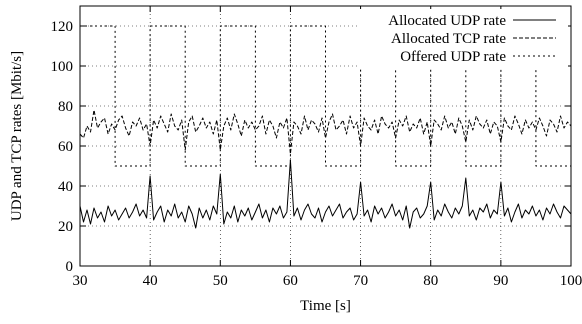  What do you see at coordinates (65, 107) in the screenshot?
I see `y-tick-label: 80` at bounding box center [65, 107].